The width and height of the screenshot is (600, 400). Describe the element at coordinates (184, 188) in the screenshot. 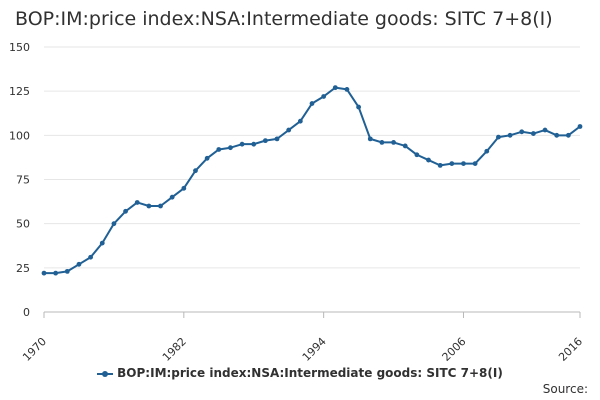

I see `data-point-1982` at that location.